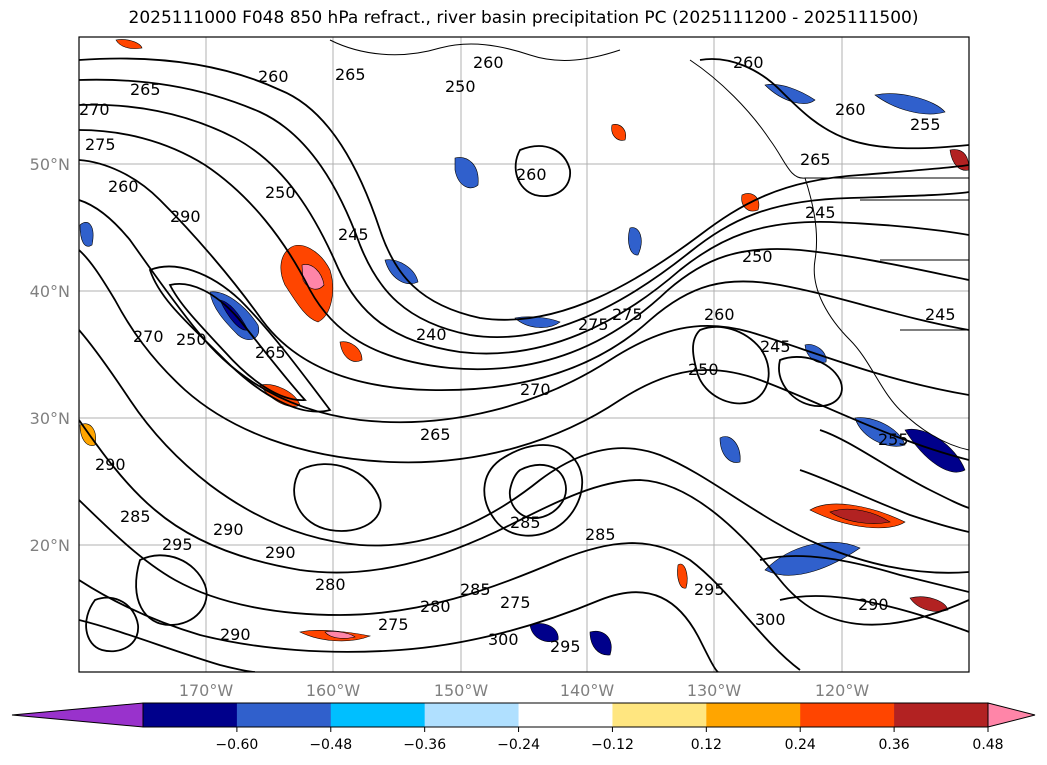  Describe the element at coordinates (236, 745) in the screenshot. I see `colorbar-tick-label: −0.60` at that location.